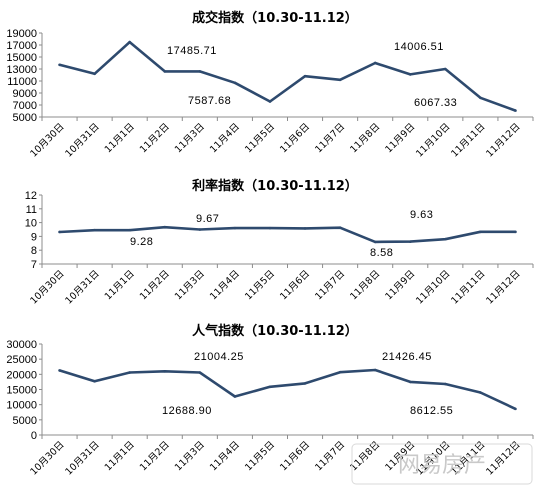  What do you see at coordinates (209, 101) in the screenshot?
I see `data-label: 7587.68` at bounding box center [209, 101].